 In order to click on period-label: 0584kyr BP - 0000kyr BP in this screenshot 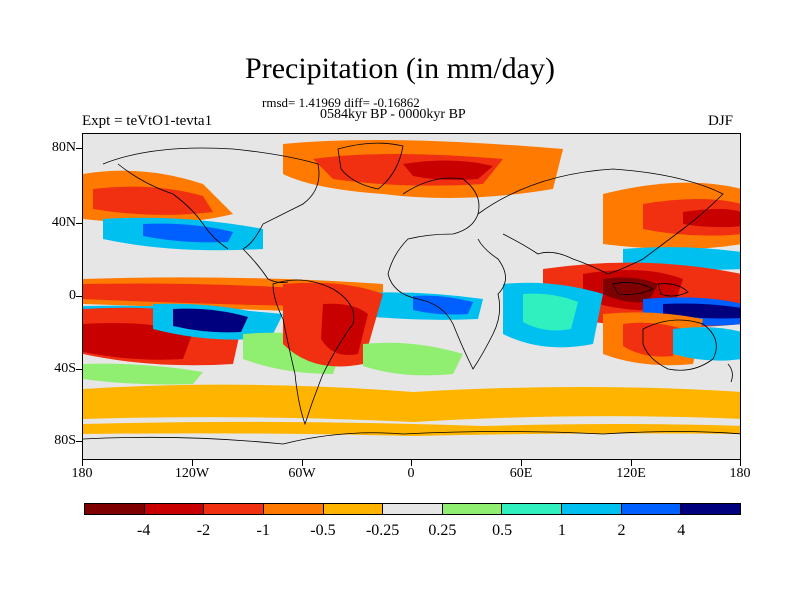, I will do `click(393, 114)`.